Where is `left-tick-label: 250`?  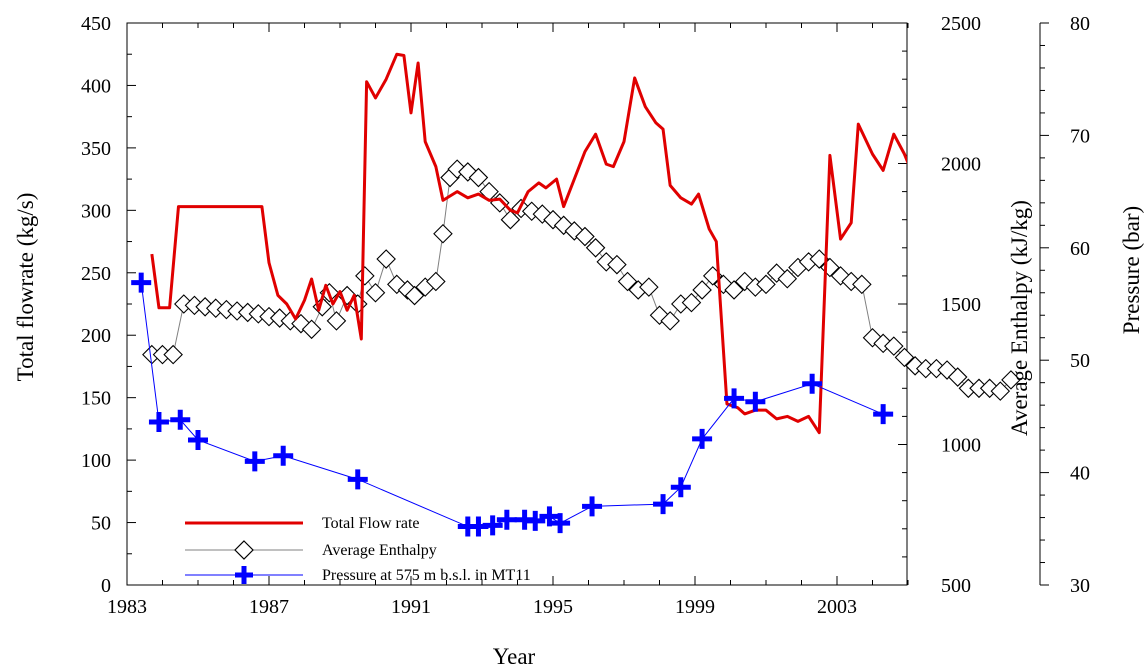 left-tick-label: 250 is located at coordinates (96, 274).